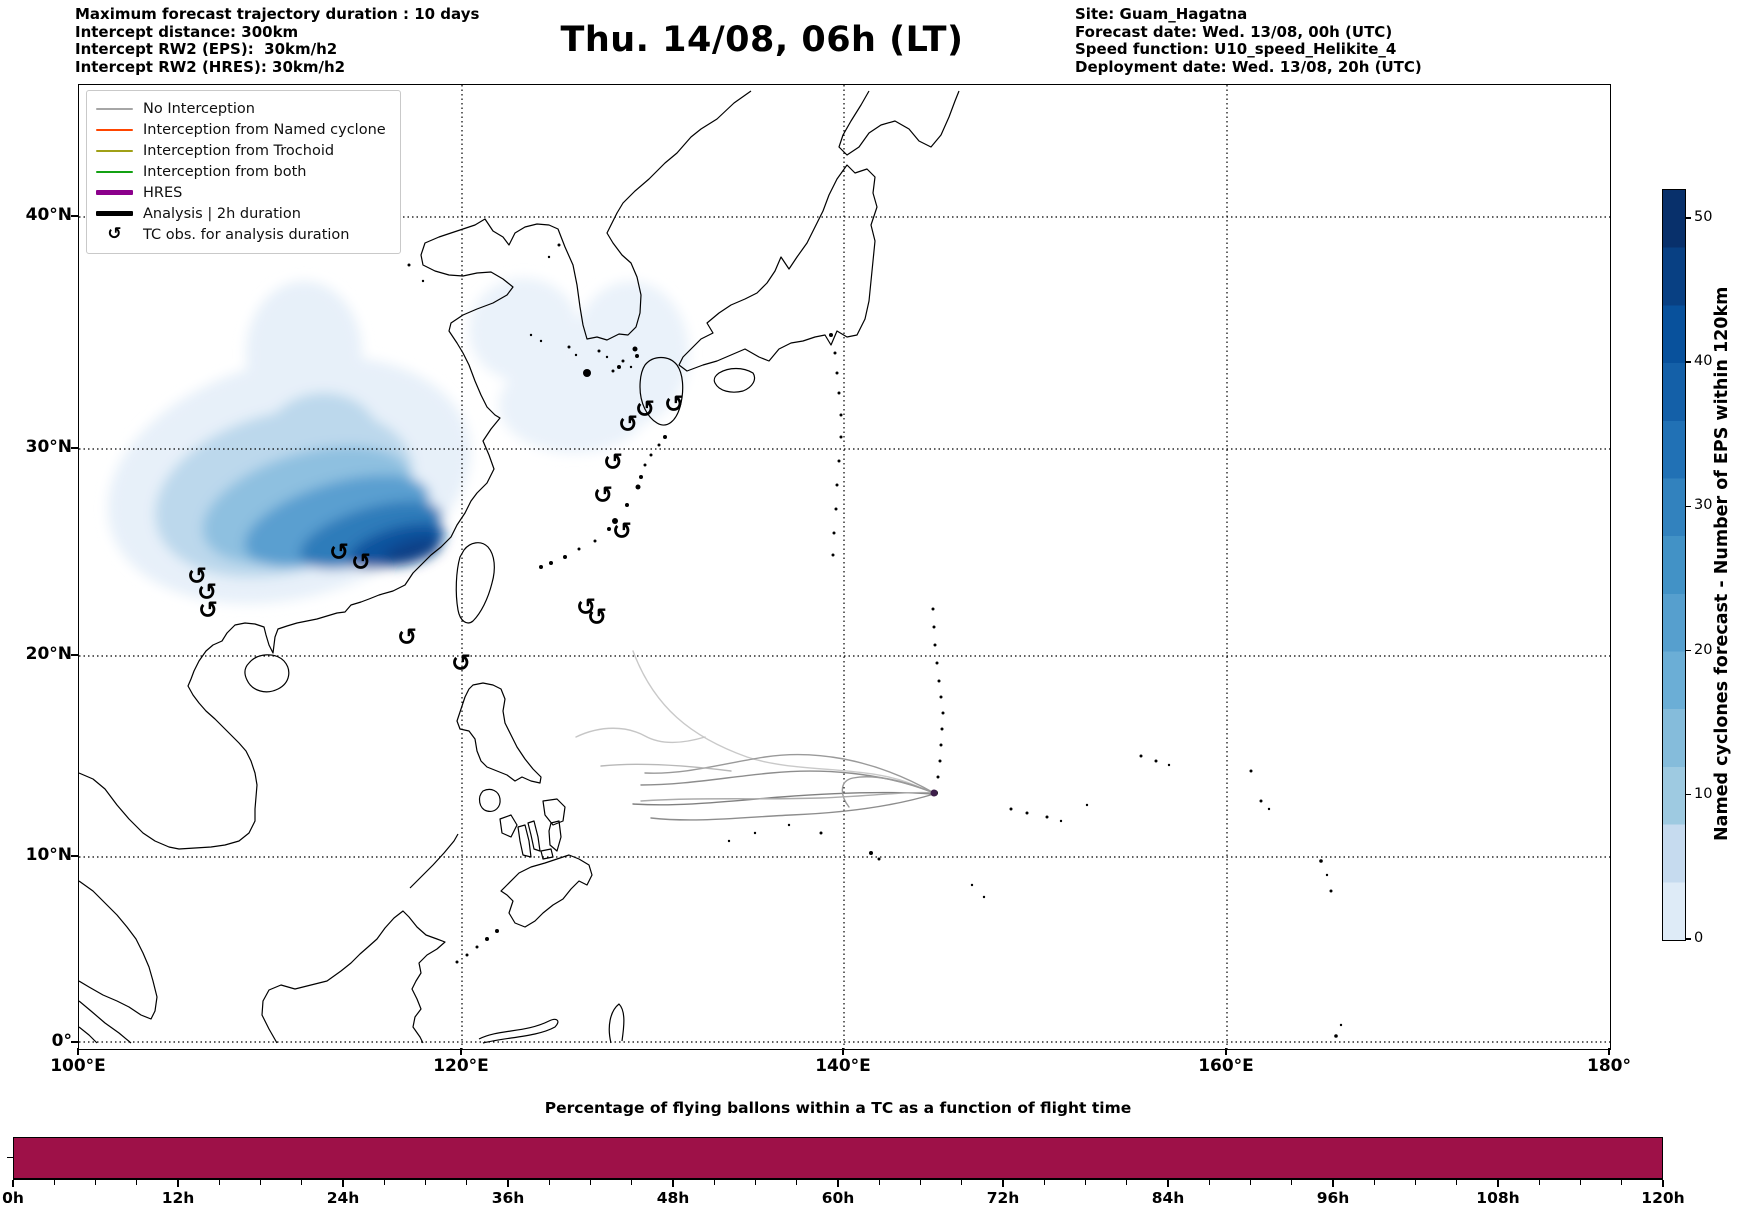 The width and height of the screenshot is (1748, 1213). What do you see at coordinates (48, 654) in the screenshot?
I see `y-tick-label: 20°N` at bounding box center [48, 654].